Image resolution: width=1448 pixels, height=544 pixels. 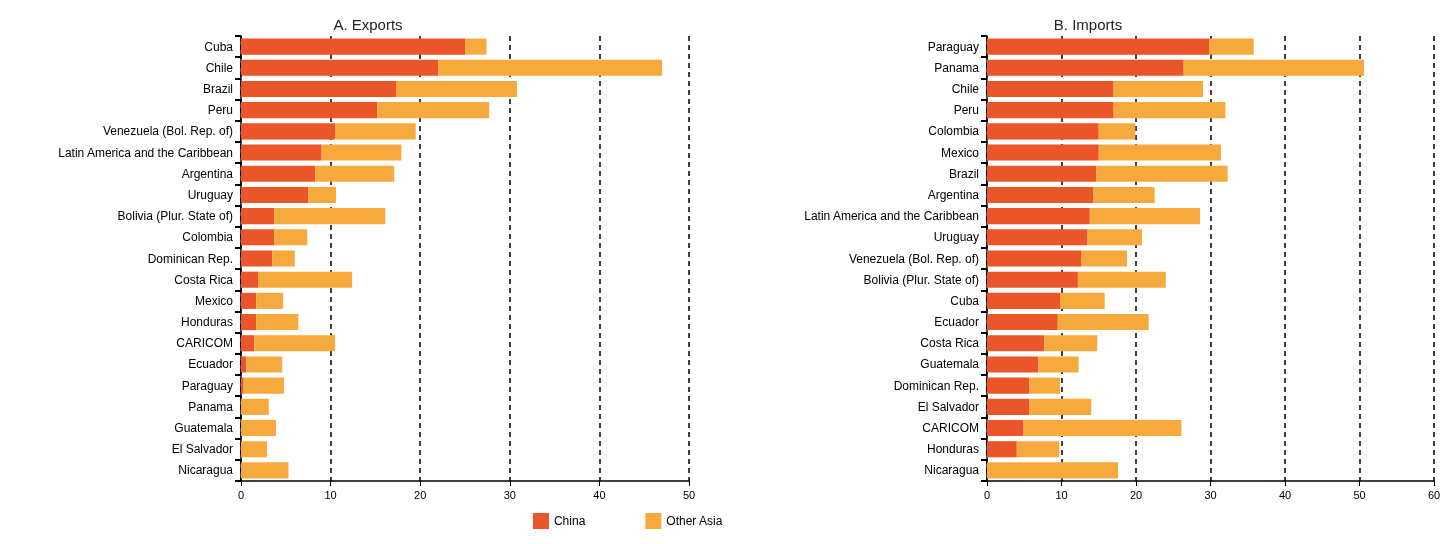 I want to click on chart-title: B. Imports, so click(x=1088, y=24).